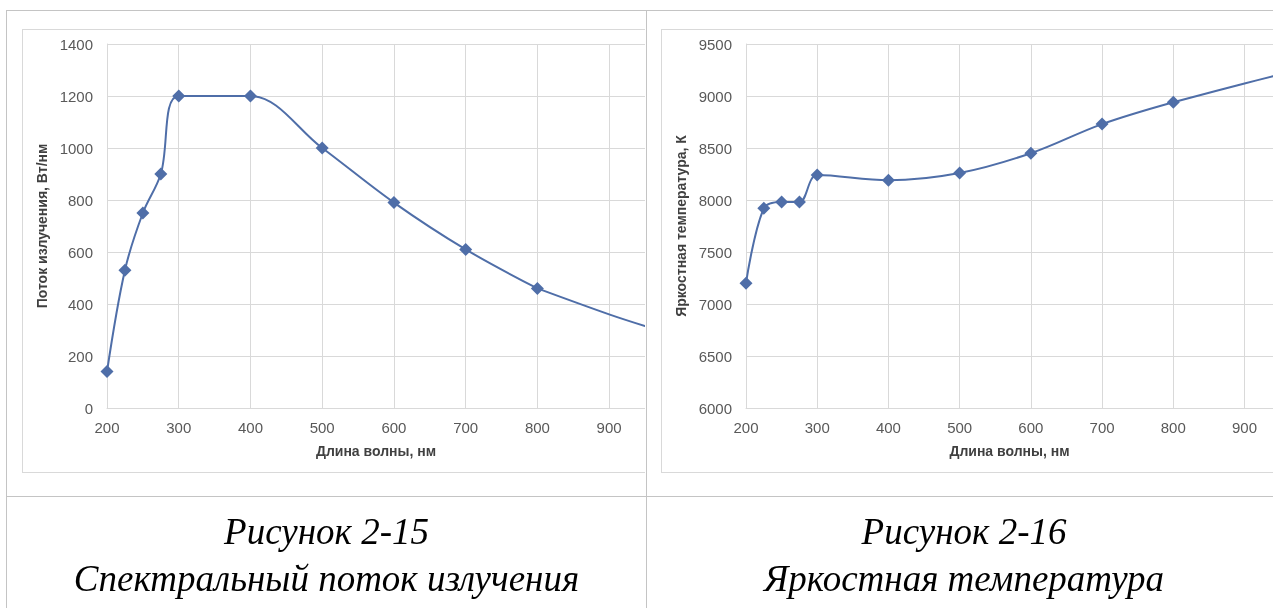  What do you see at coordinates (680, 225) in the screenshot?
I see `y-axis-title: Яркостная температура, К` at bounding box center [680, 225].